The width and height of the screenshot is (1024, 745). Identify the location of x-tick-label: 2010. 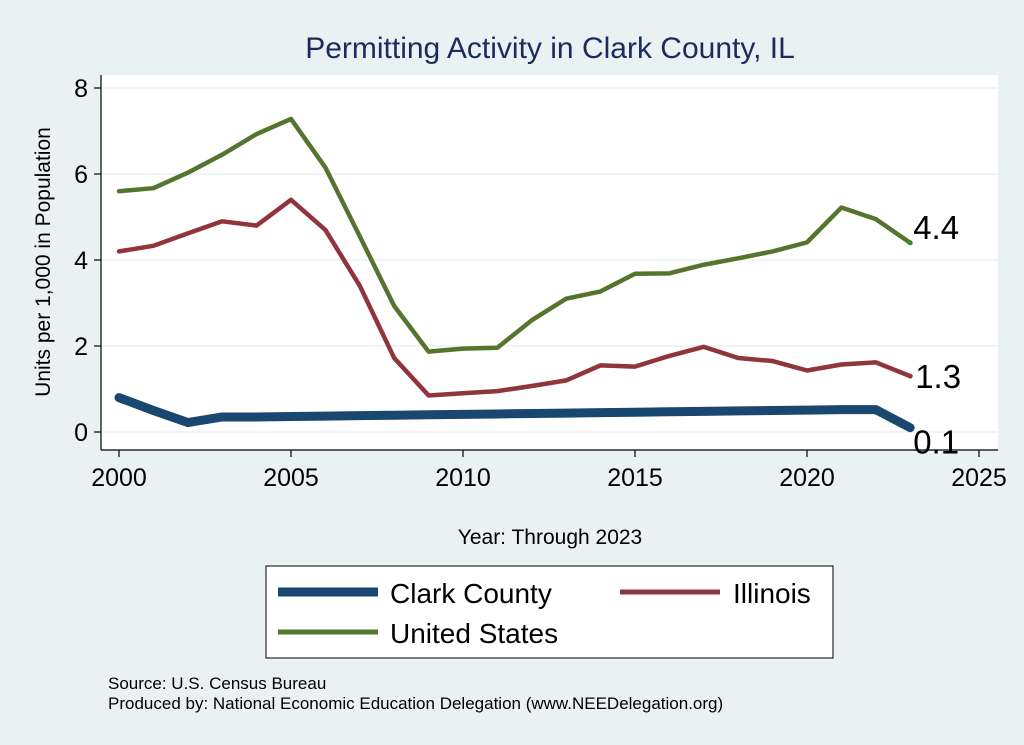
(463, 478).